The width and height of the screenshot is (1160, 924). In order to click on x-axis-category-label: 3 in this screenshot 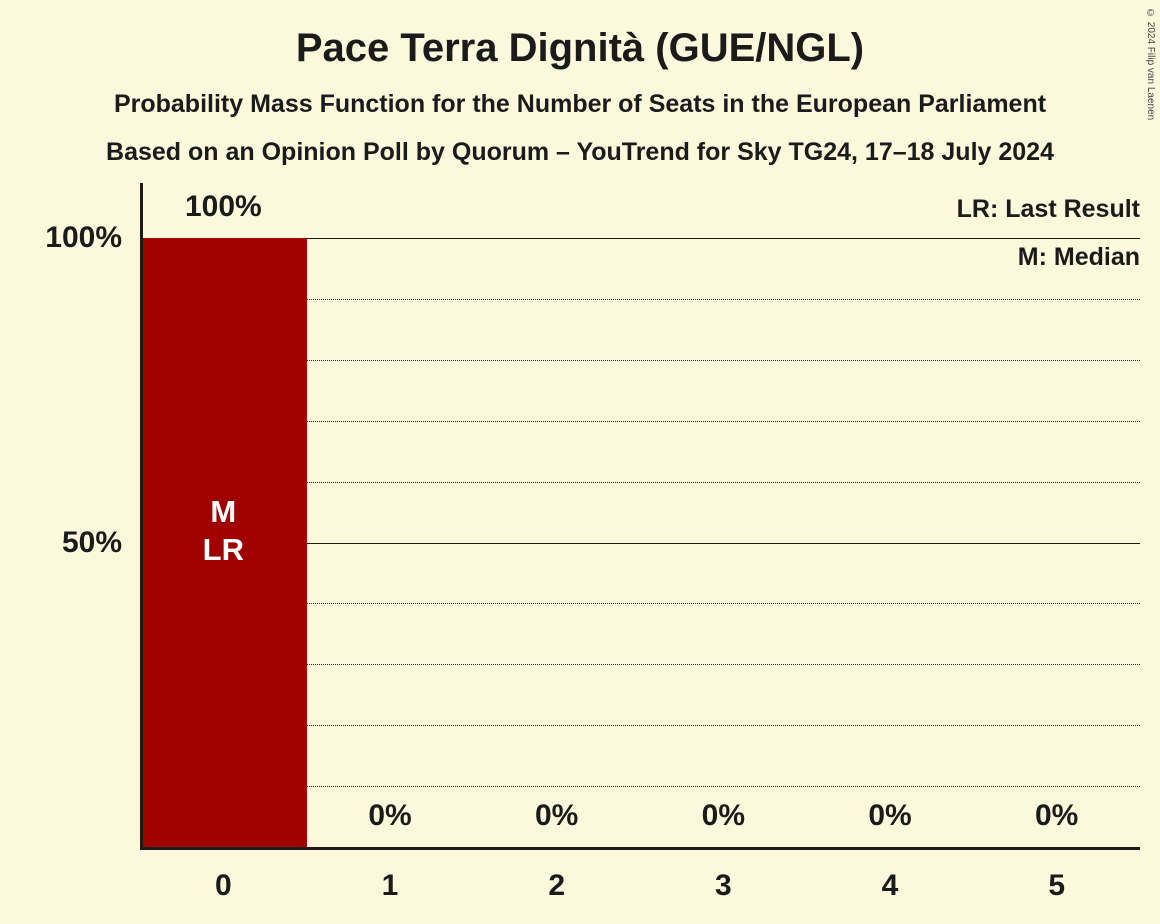, I will do `click(723, 885)`.